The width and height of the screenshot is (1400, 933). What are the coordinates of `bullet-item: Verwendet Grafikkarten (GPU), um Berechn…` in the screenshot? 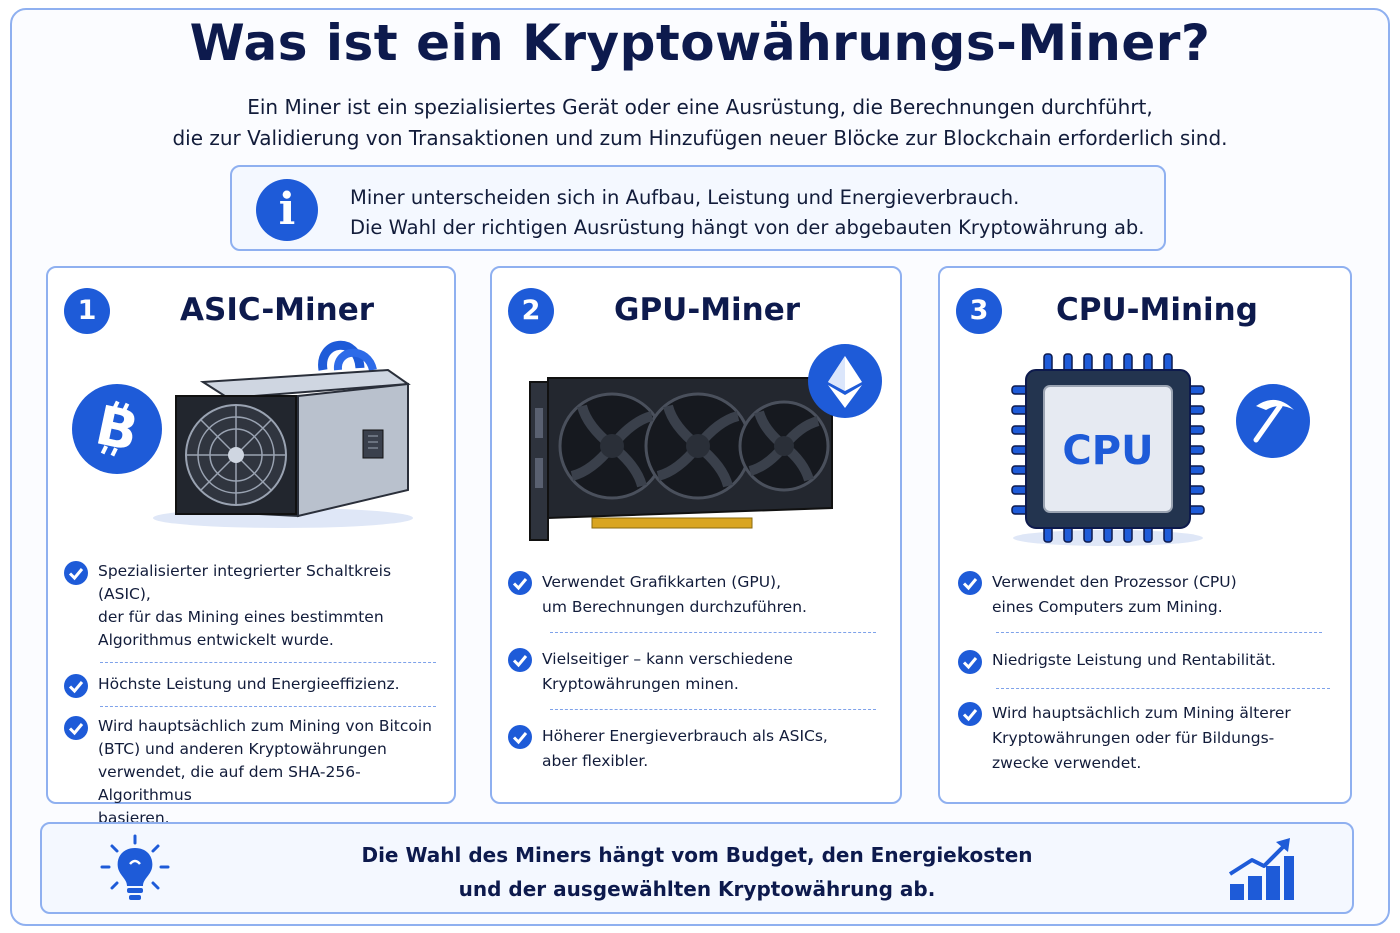 It's located at (698, 595).